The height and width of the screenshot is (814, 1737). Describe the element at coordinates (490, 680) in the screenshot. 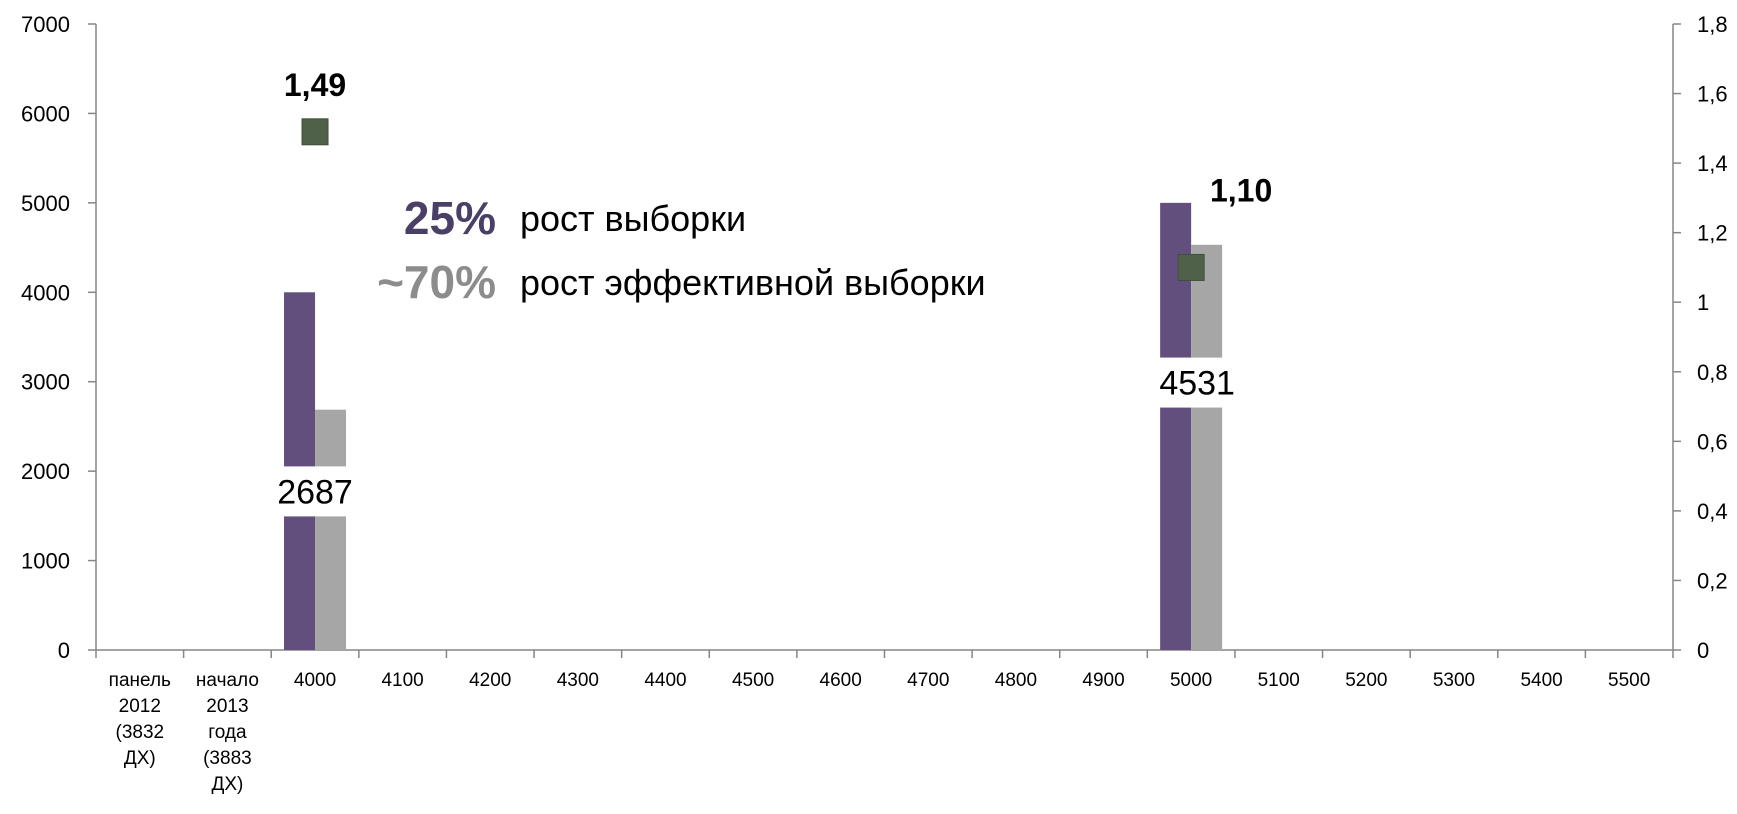

I see `x-tick-label: 4200` at that location.